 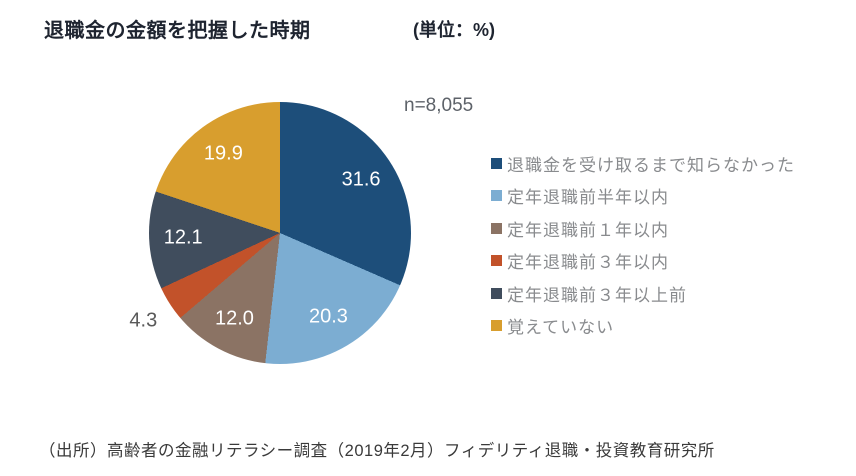 I want to click on legend-item: 覚えていない, so click(x=643, y=326).